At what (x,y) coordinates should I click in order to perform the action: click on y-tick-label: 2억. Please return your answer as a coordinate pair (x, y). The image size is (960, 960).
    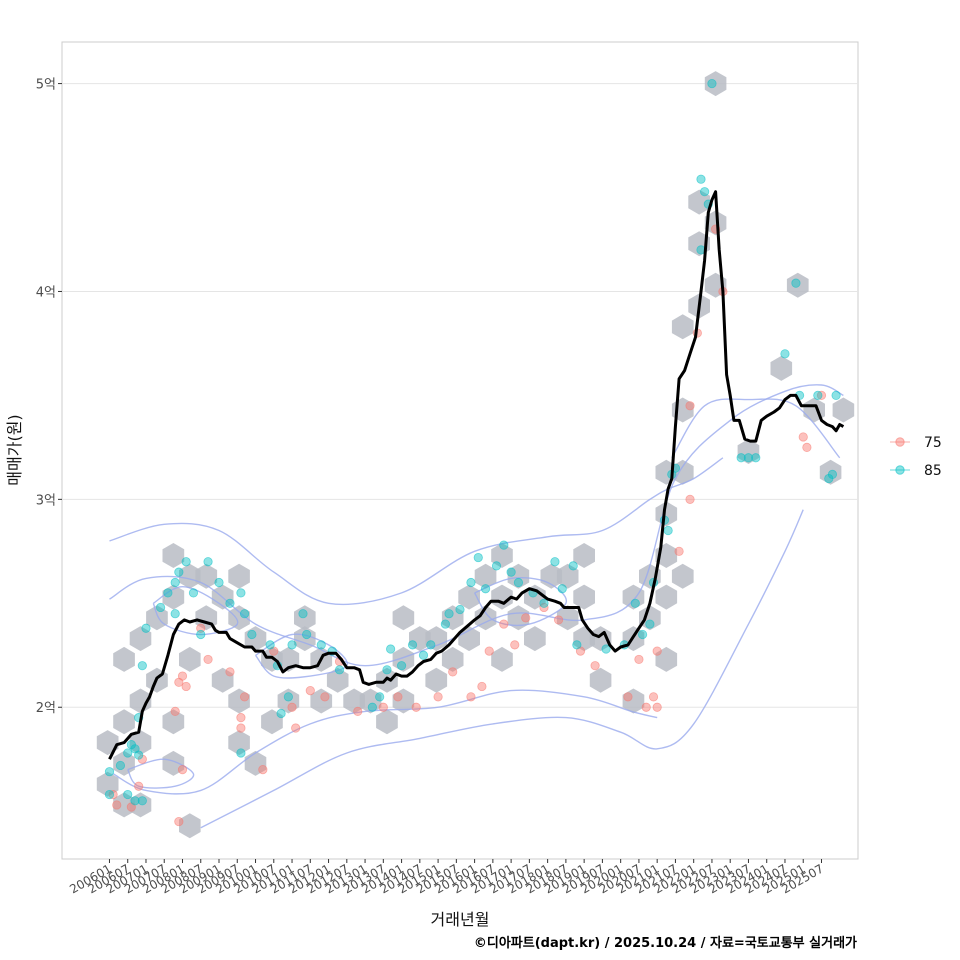
    Looking at the image, I should click on (46, 708).